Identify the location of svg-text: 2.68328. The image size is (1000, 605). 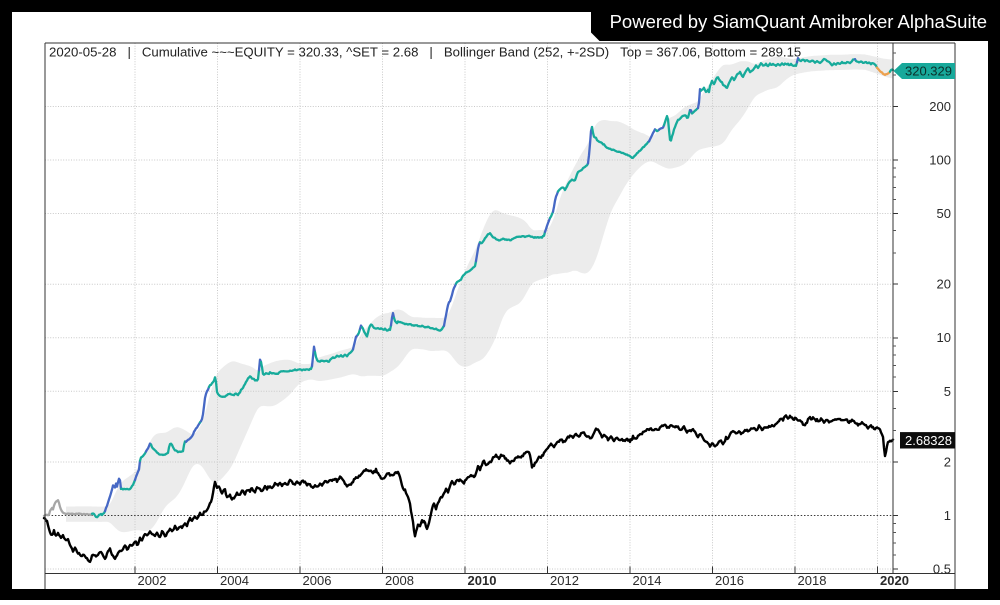
(928, 440).